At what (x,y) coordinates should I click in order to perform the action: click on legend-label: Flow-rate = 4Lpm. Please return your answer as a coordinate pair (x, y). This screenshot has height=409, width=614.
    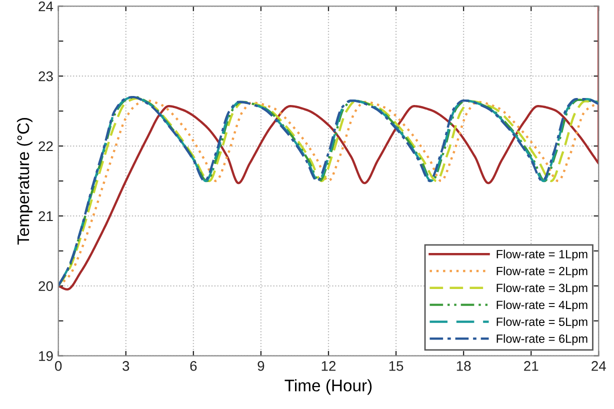
    Looking at the image, I should click on (542, 306).